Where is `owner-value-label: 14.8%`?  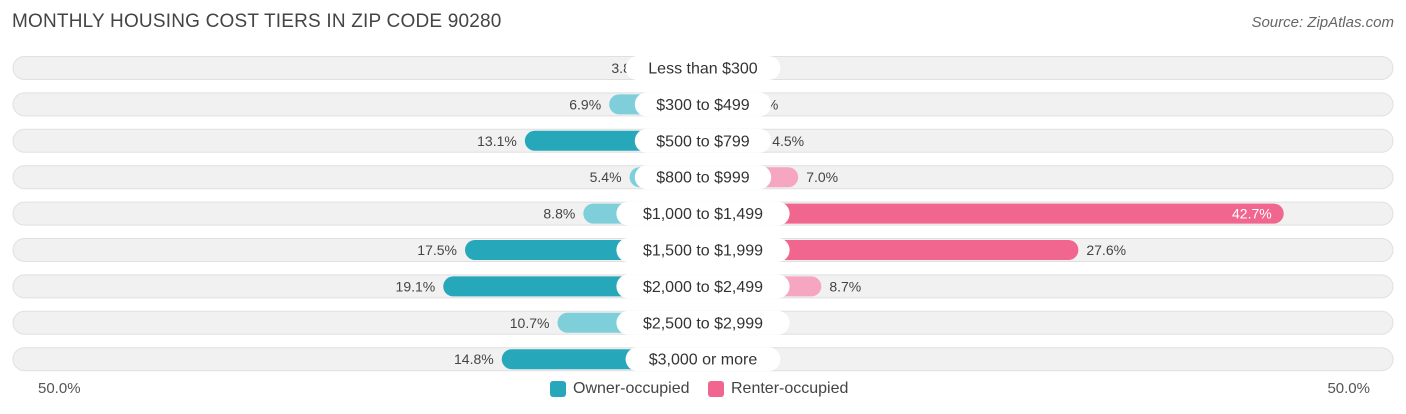 owner-value-label: 14.8% is located at coordinates (474, 359).